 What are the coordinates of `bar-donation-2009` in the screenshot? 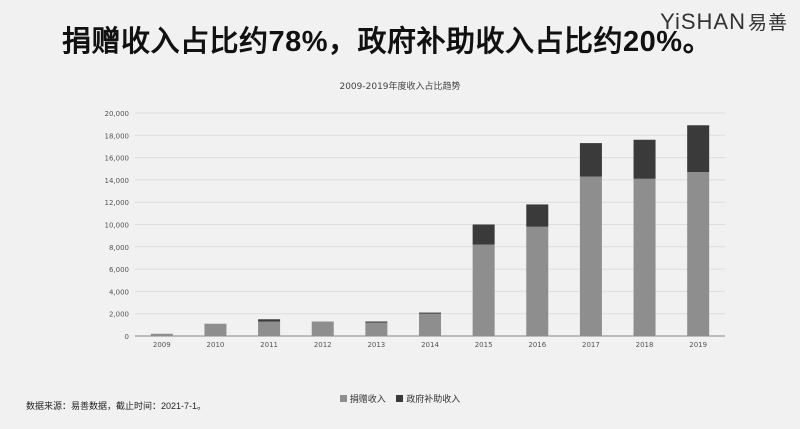 It's located at (161, 334).